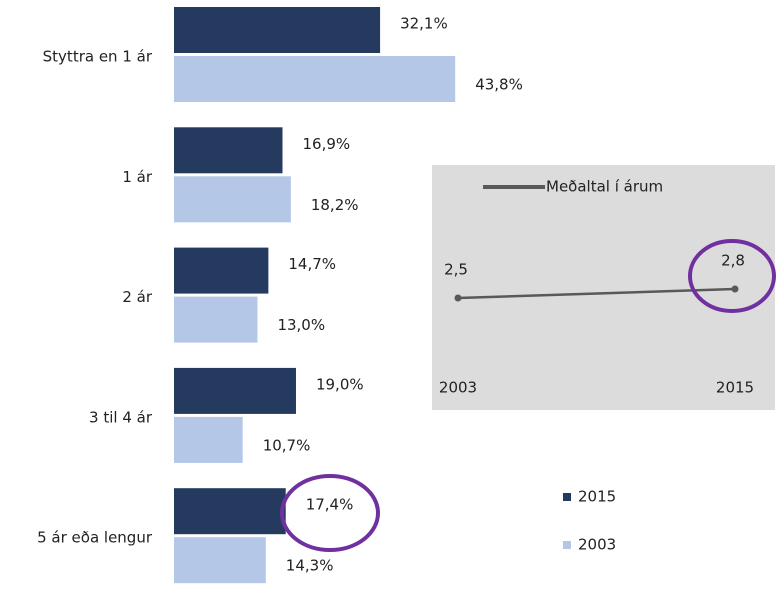 The height and width of the screenshot is (589, 777). I want to click on data-label: 2,8, so click(733, 261).